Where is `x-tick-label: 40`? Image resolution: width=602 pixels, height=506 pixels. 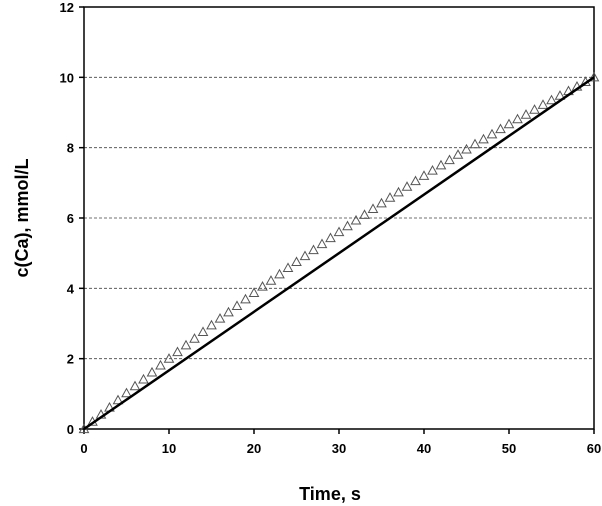
x-tick-label: 40 is located at coordinates (424, 448).